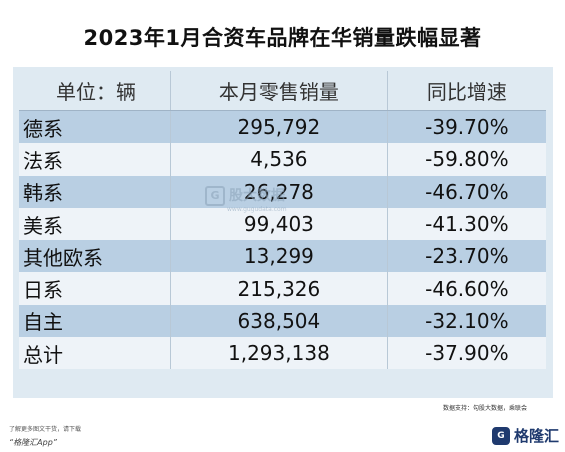  What do you see at coordinates (279, 353) in the screenshot?
I see `row-sales: 1,293,138` at bounding box center [279, 353].